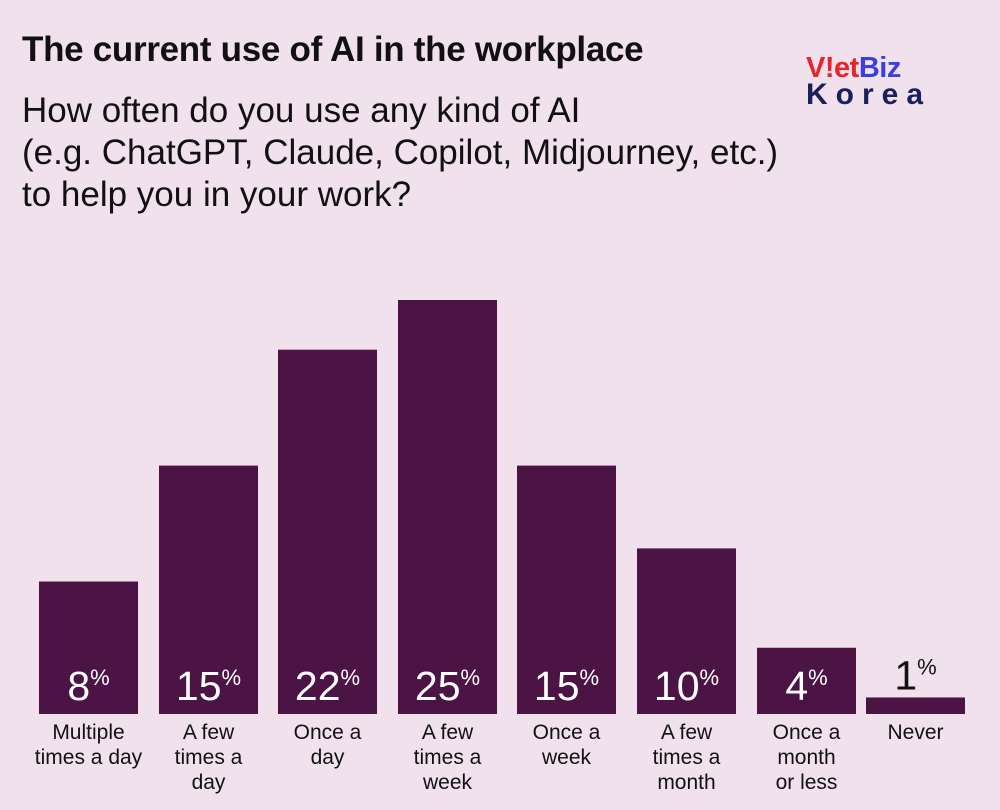 The image size is (1000, 810). What do you see at coordinates (438, 686) in the screenshot?
I see `value-number: 25` at bounding box center [438, 686].